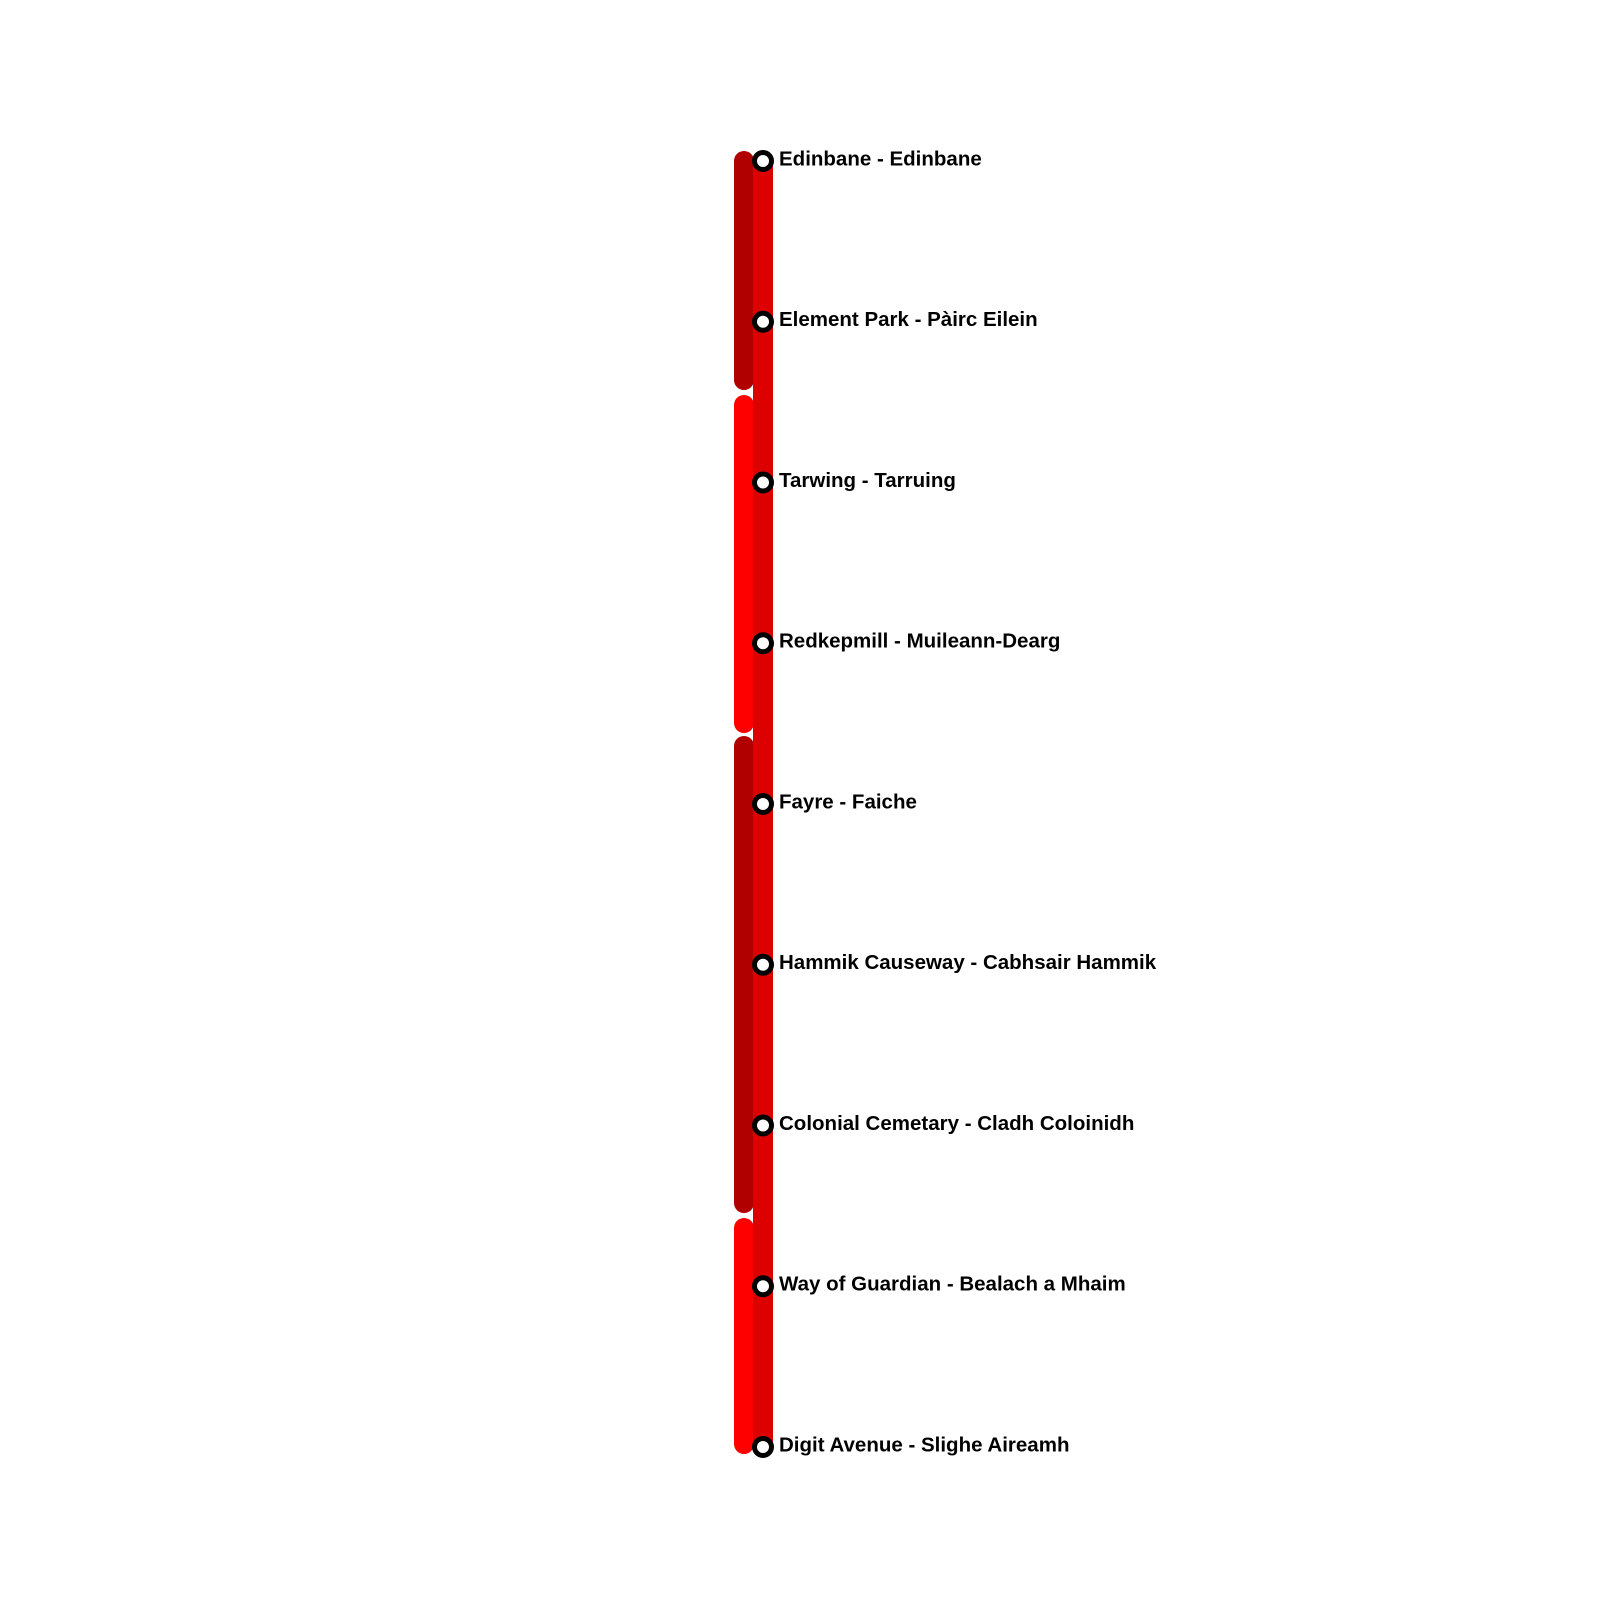 This screenshot has width=1600, height=1600. Describe the element at coordinates (919, 641) in the screenshot. I see `station-label: Redkepmill - Muileann-Dearg` at that location.